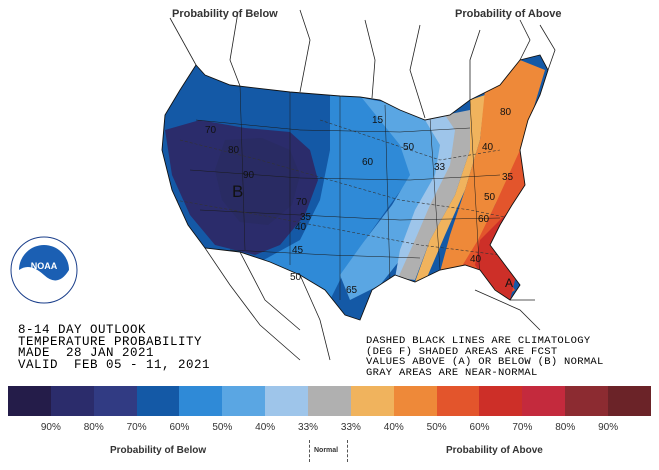  I want to click on outlook-line-2: TEMPERATURE PROBABILITY, so click(110, 341).